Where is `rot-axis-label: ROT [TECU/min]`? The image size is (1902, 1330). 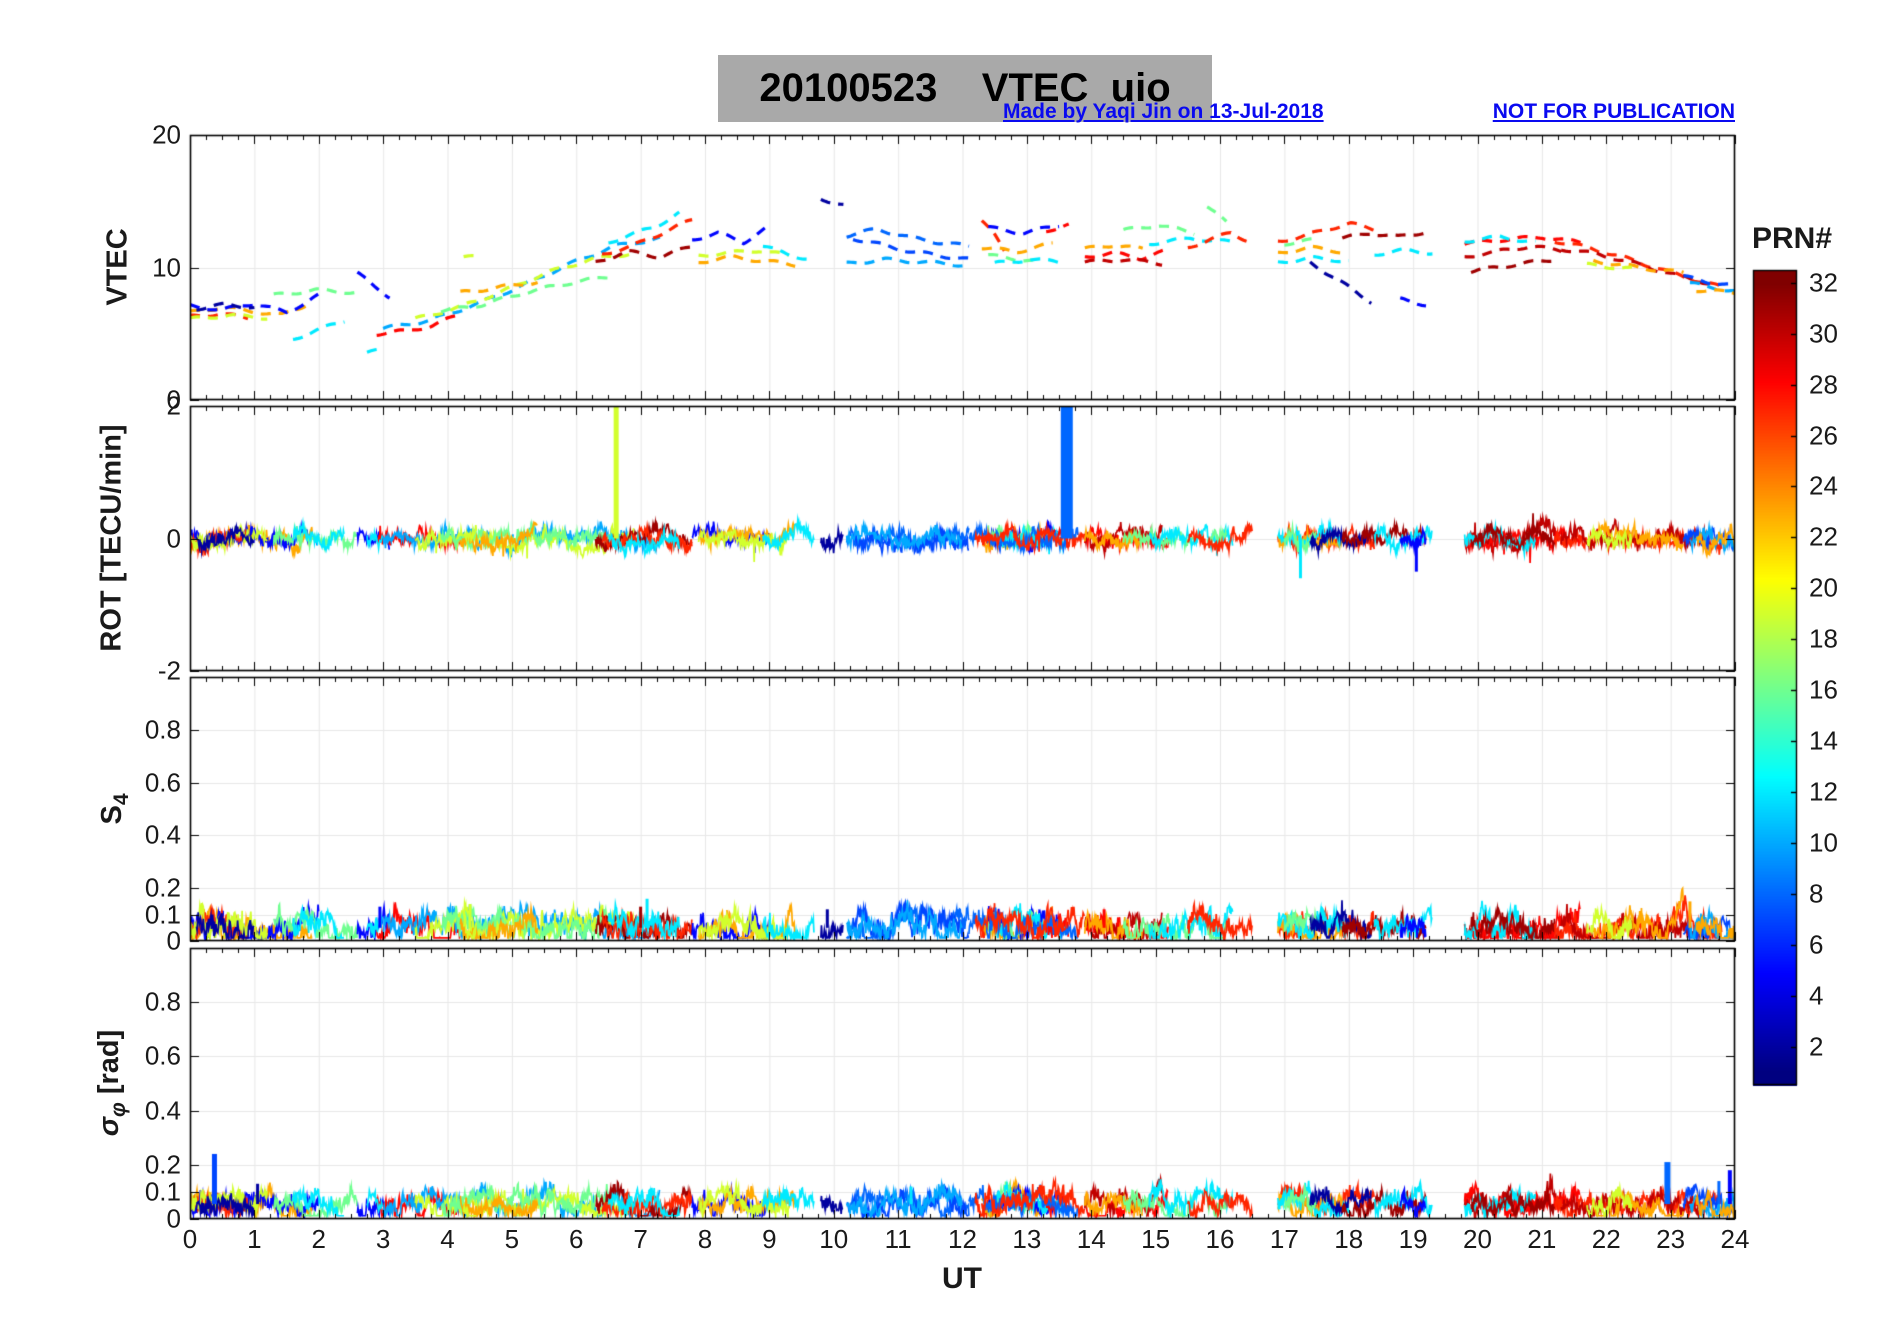 rot-axis-label: ROT [TECU/min] is located at coordinates (111, 538).